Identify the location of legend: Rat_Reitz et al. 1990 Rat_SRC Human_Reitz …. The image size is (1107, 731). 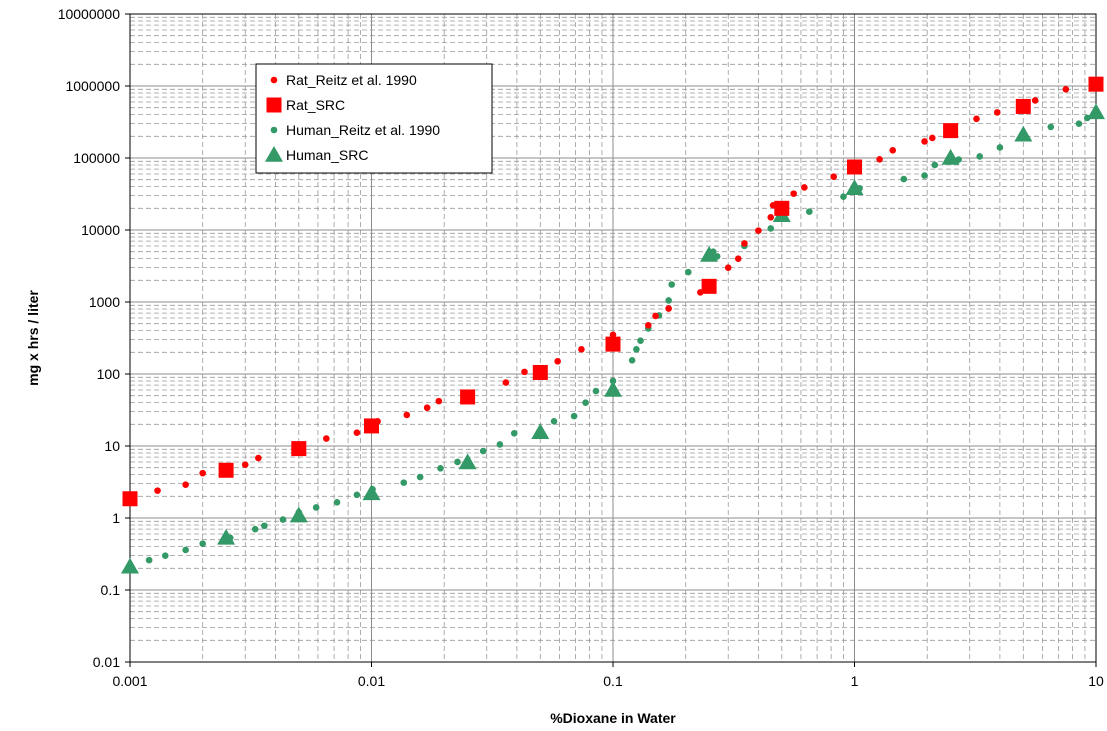
(374, 118).